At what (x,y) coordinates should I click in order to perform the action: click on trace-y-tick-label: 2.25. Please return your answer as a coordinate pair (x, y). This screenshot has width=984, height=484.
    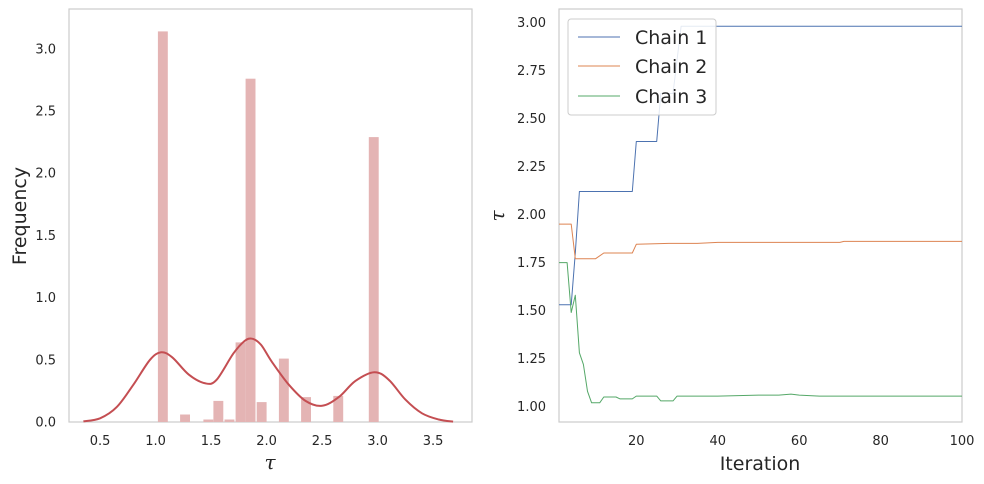
    Looking at the image, I should click on (531, 167).